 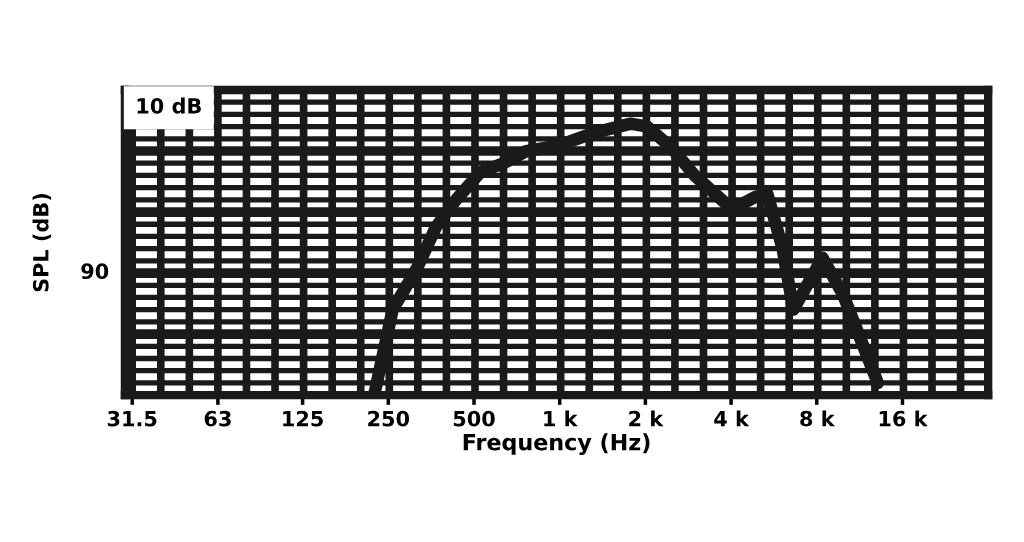 I want to click on x-tick-label: 63, so click(x=217, y=418).